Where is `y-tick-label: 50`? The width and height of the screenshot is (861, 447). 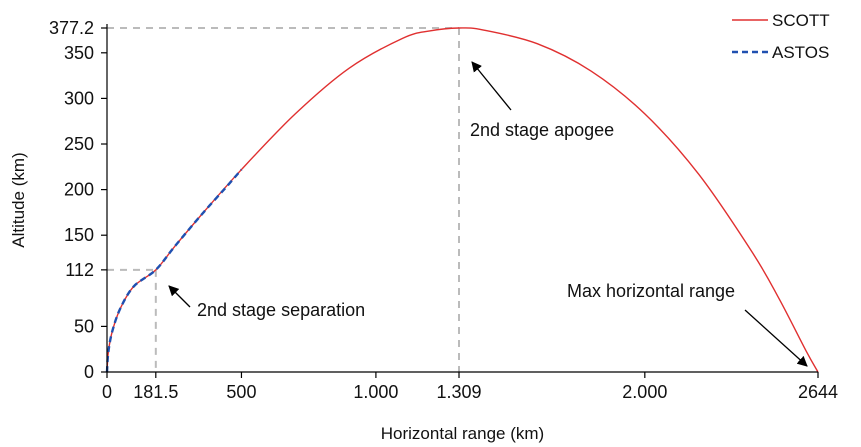 y-tick-label: 50 is located at coordinates (84, 326).